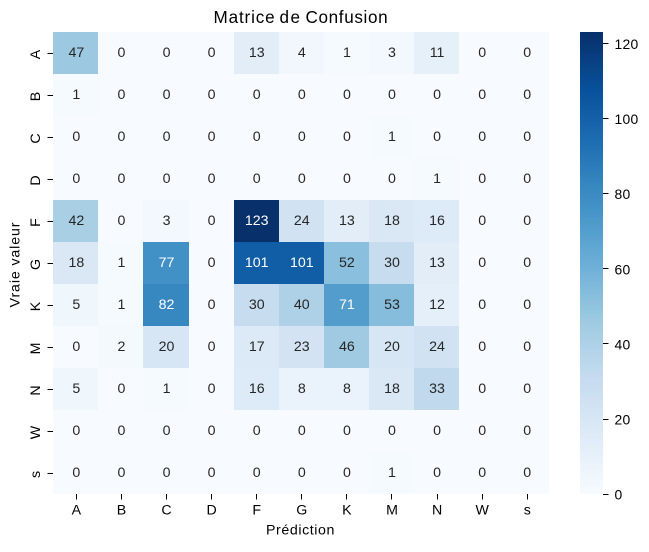 The image size is (649, 552). Describe the element at coordinates (36, 54) in the screenshot. I see `svg-text: A` at that location.